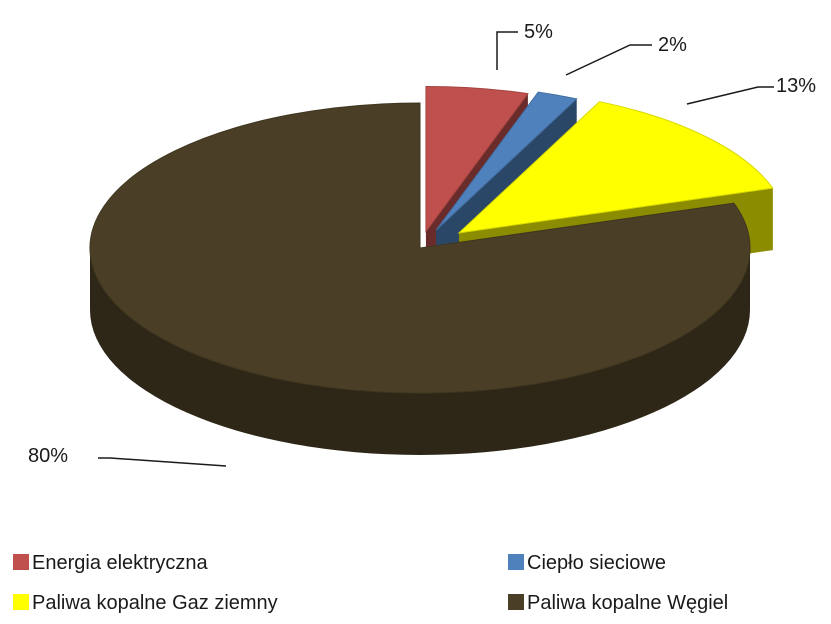 Image resolution: width=831 pixels, height=624 pixels. I want to click on legend-item-paliwa-kopalne-gaz-ziemny: Paliwa kopalne Gaz ziemny, so click(145, 603).